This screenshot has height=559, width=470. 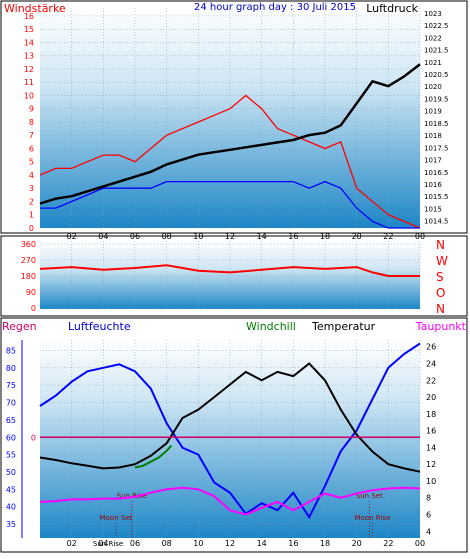 I want to click on series-windrichtung, so click(x=229, y=270).